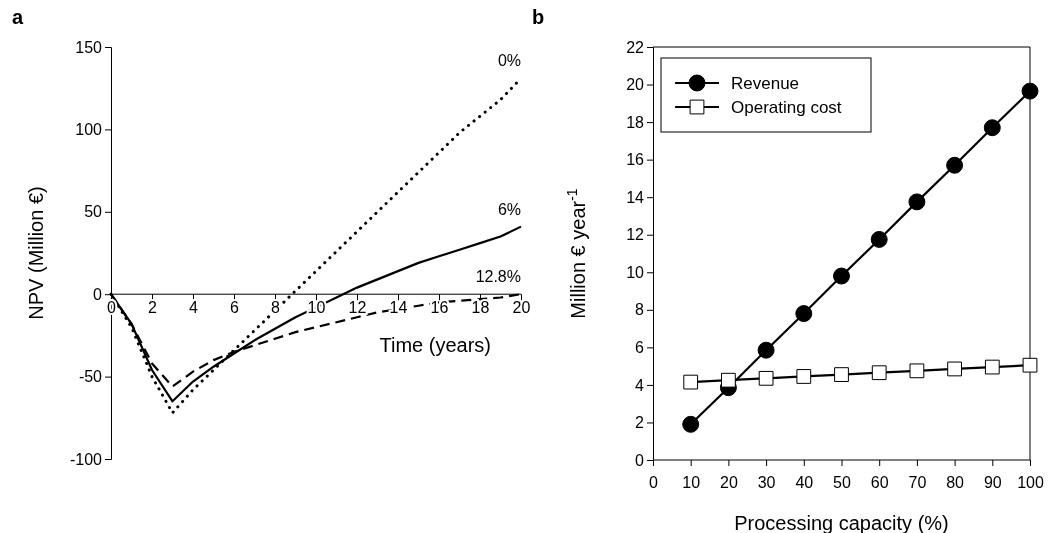 The image size is (1056, 533). Describe the element at coordinates (635, 235) in the screenshot. I see `y-tick-label: 12` at that location.